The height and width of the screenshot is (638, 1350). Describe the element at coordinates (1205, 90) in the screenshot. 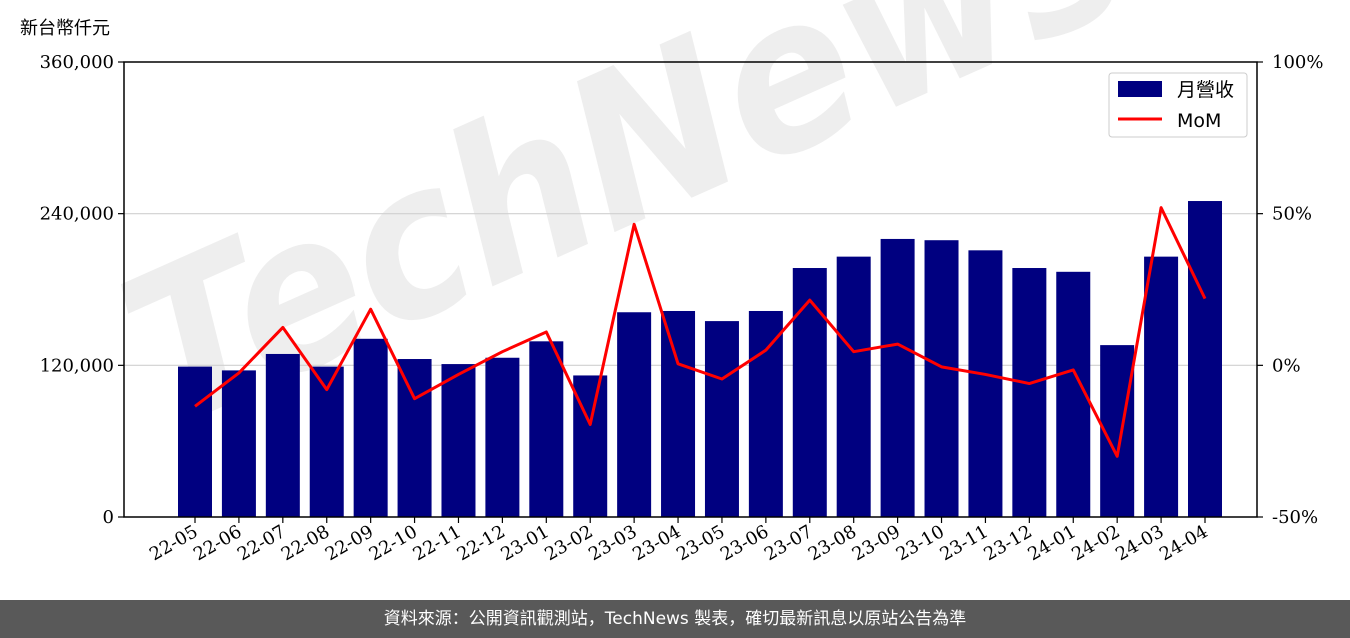

I see `legend-label-revenue: 月營收` at that location.